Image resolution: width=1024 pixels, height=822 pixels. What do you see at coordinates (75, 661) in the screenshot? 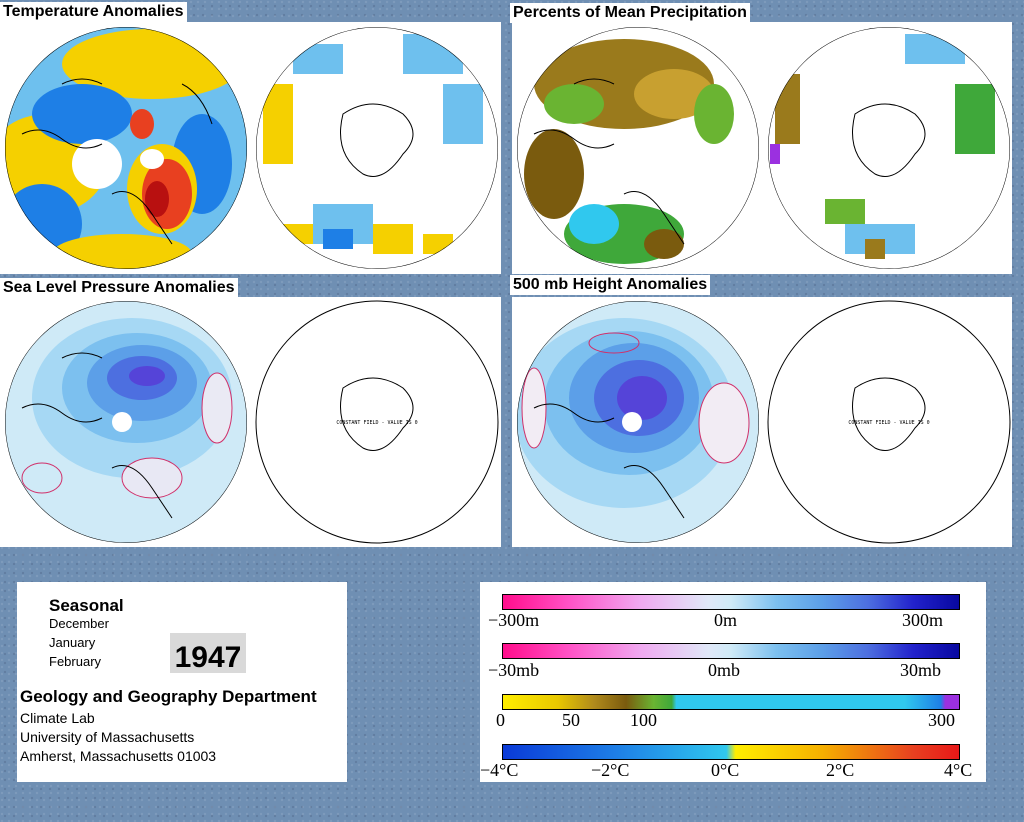
I see `month-february: February` at bounding box center [75, 661].